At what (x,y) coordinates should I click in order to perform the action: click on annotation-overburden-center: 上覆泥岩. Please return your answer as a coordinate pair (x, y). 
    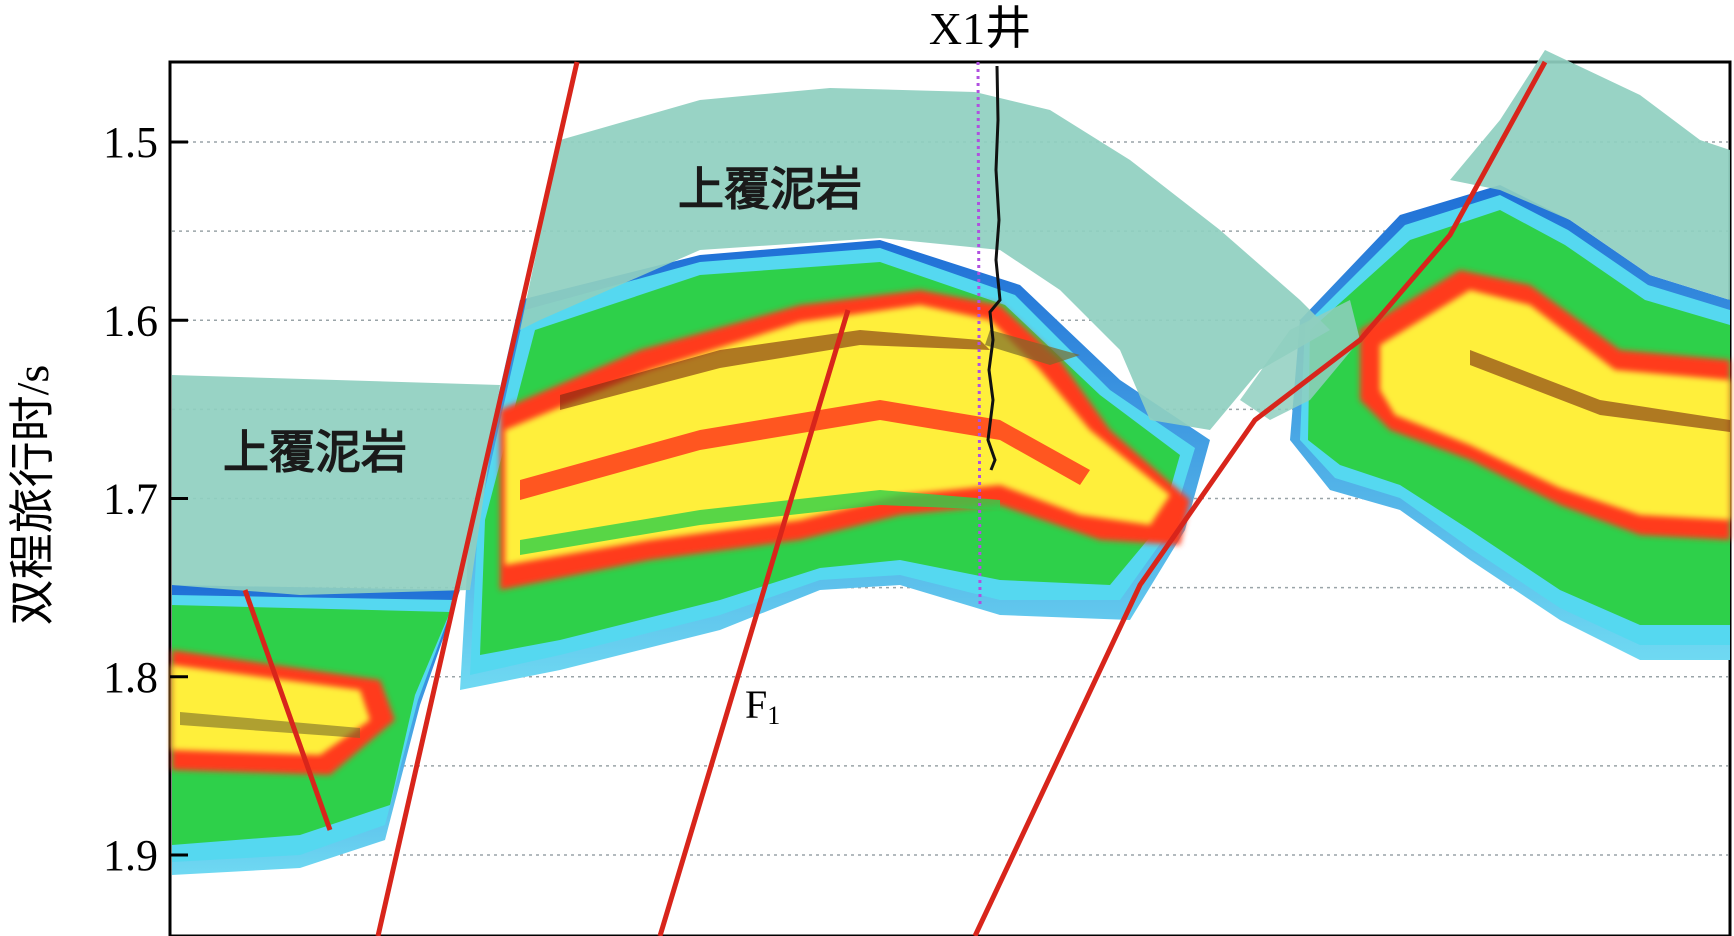
    Looking at the image, I should click on (770, 189).